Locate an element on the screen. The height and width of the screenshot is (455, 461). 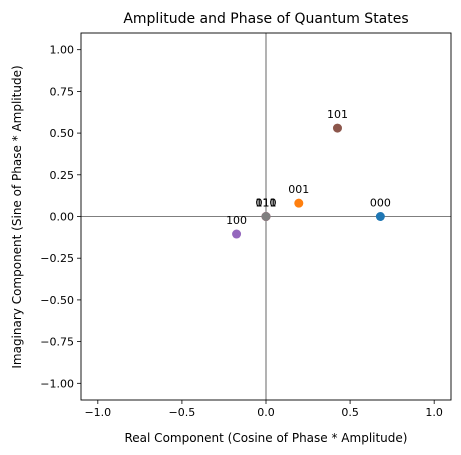
y-tick-label: 0.00 is located at coordinates (62, 217).